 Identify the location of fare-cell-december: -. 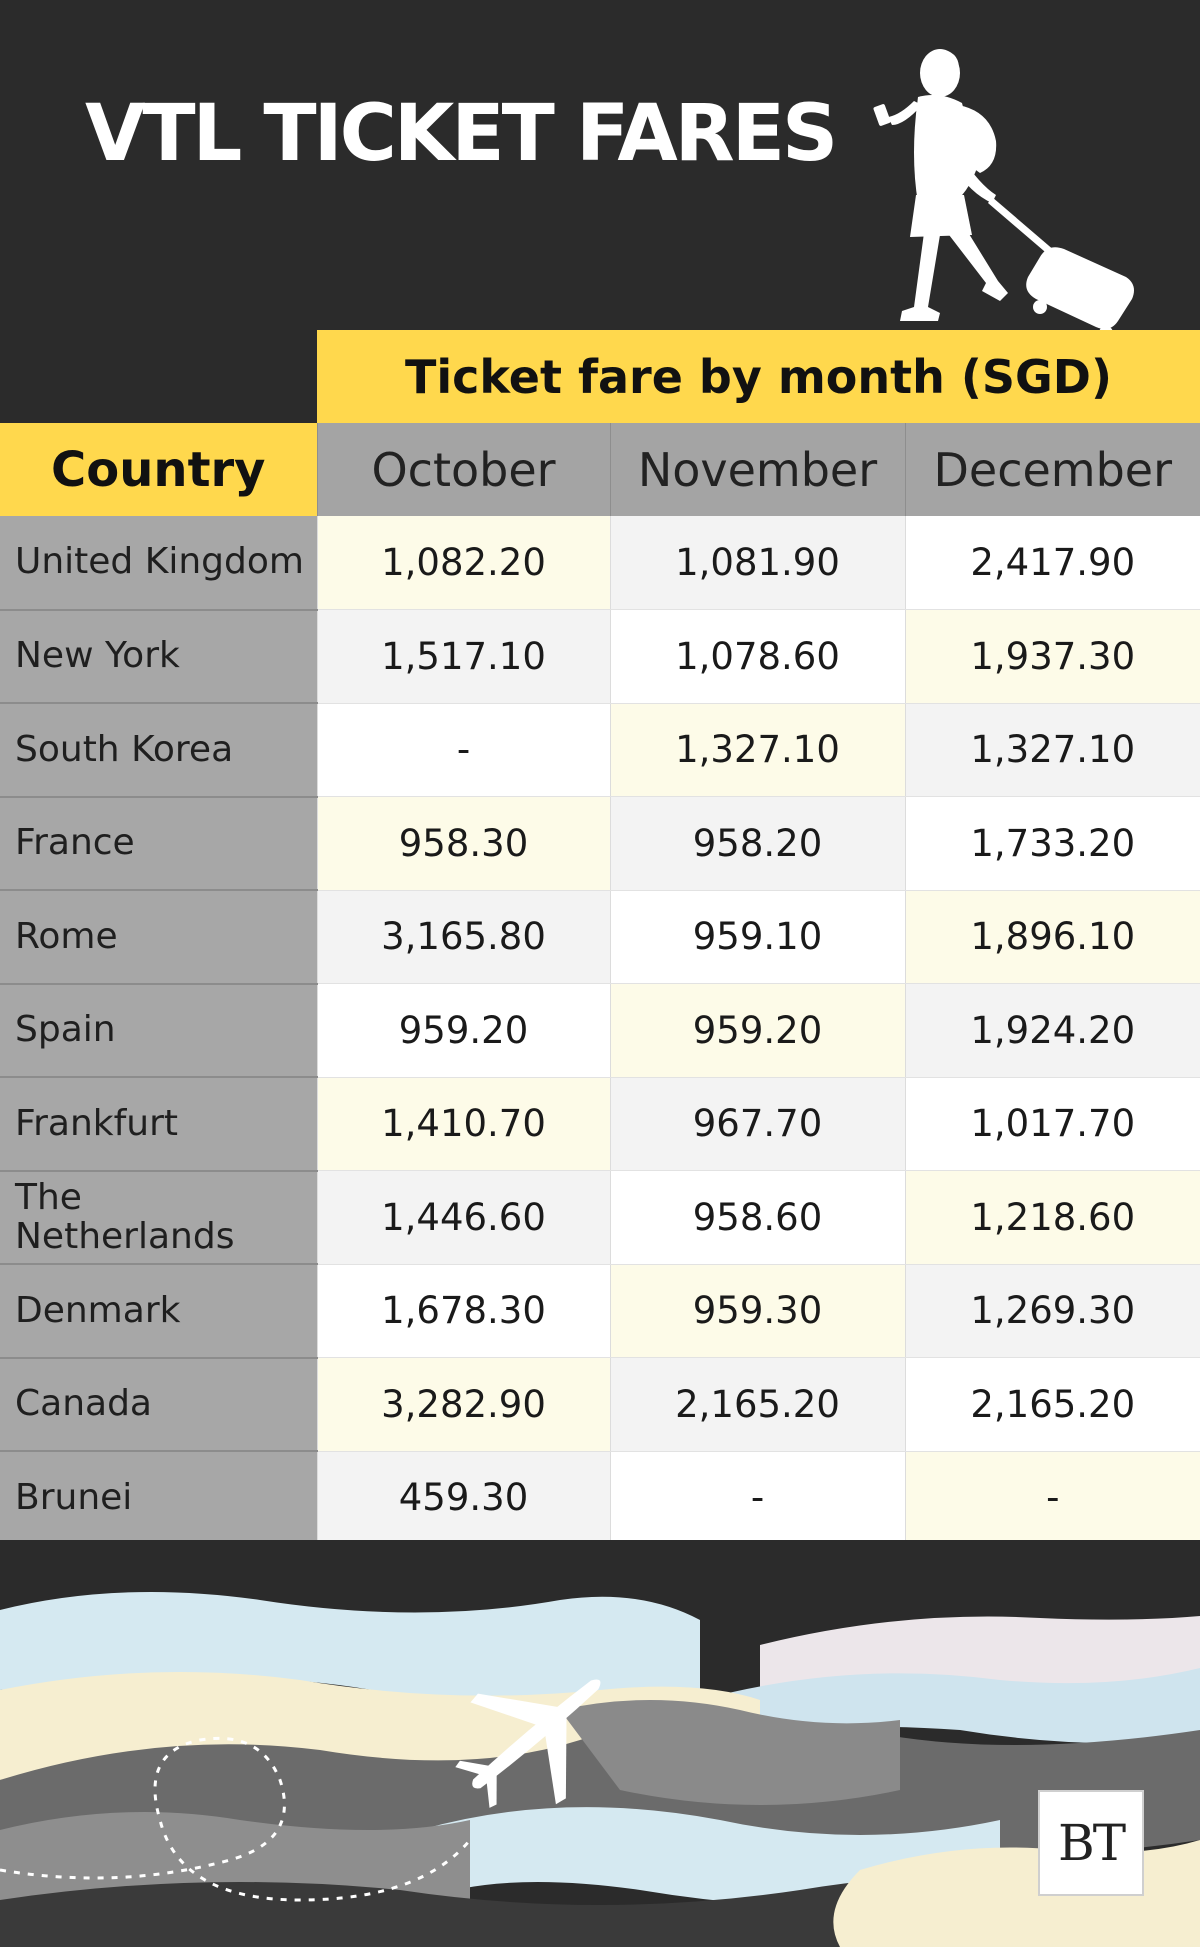
(1052, 1498).